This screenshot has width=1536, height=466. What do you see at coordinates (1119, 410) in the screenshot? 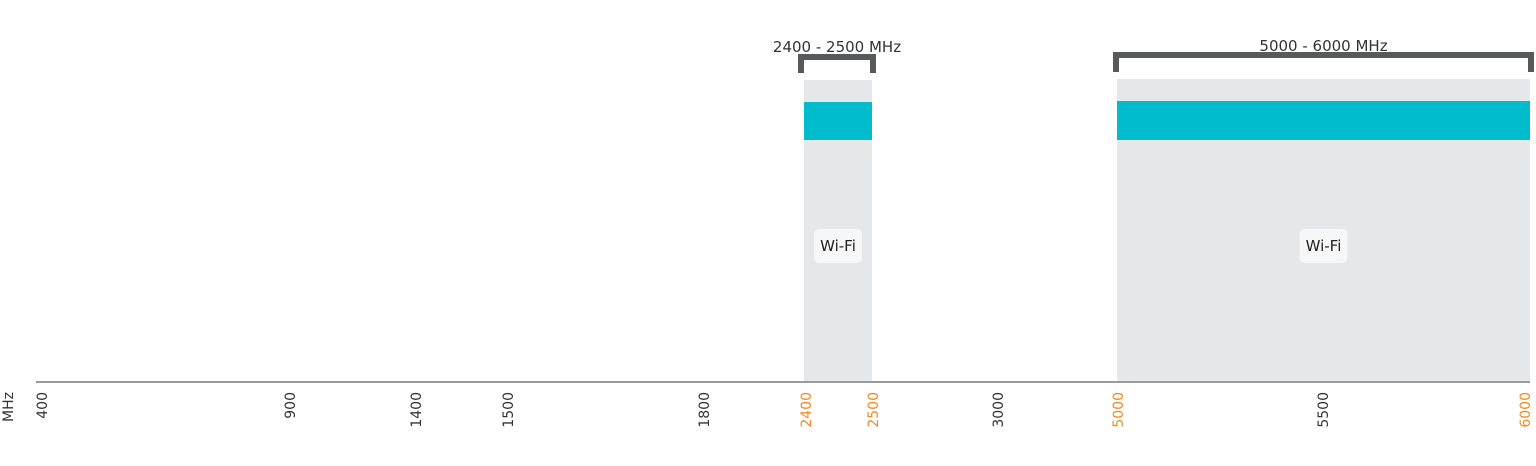
I see `tick-label: 5000` at bounding box center [1119, 410].